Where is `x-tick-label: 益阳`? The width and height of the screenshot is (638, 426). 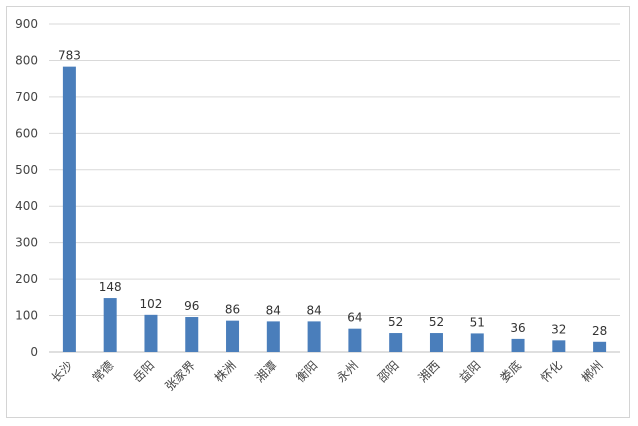
x-tick-label: 益阳 is located at coordinates (469, 371).